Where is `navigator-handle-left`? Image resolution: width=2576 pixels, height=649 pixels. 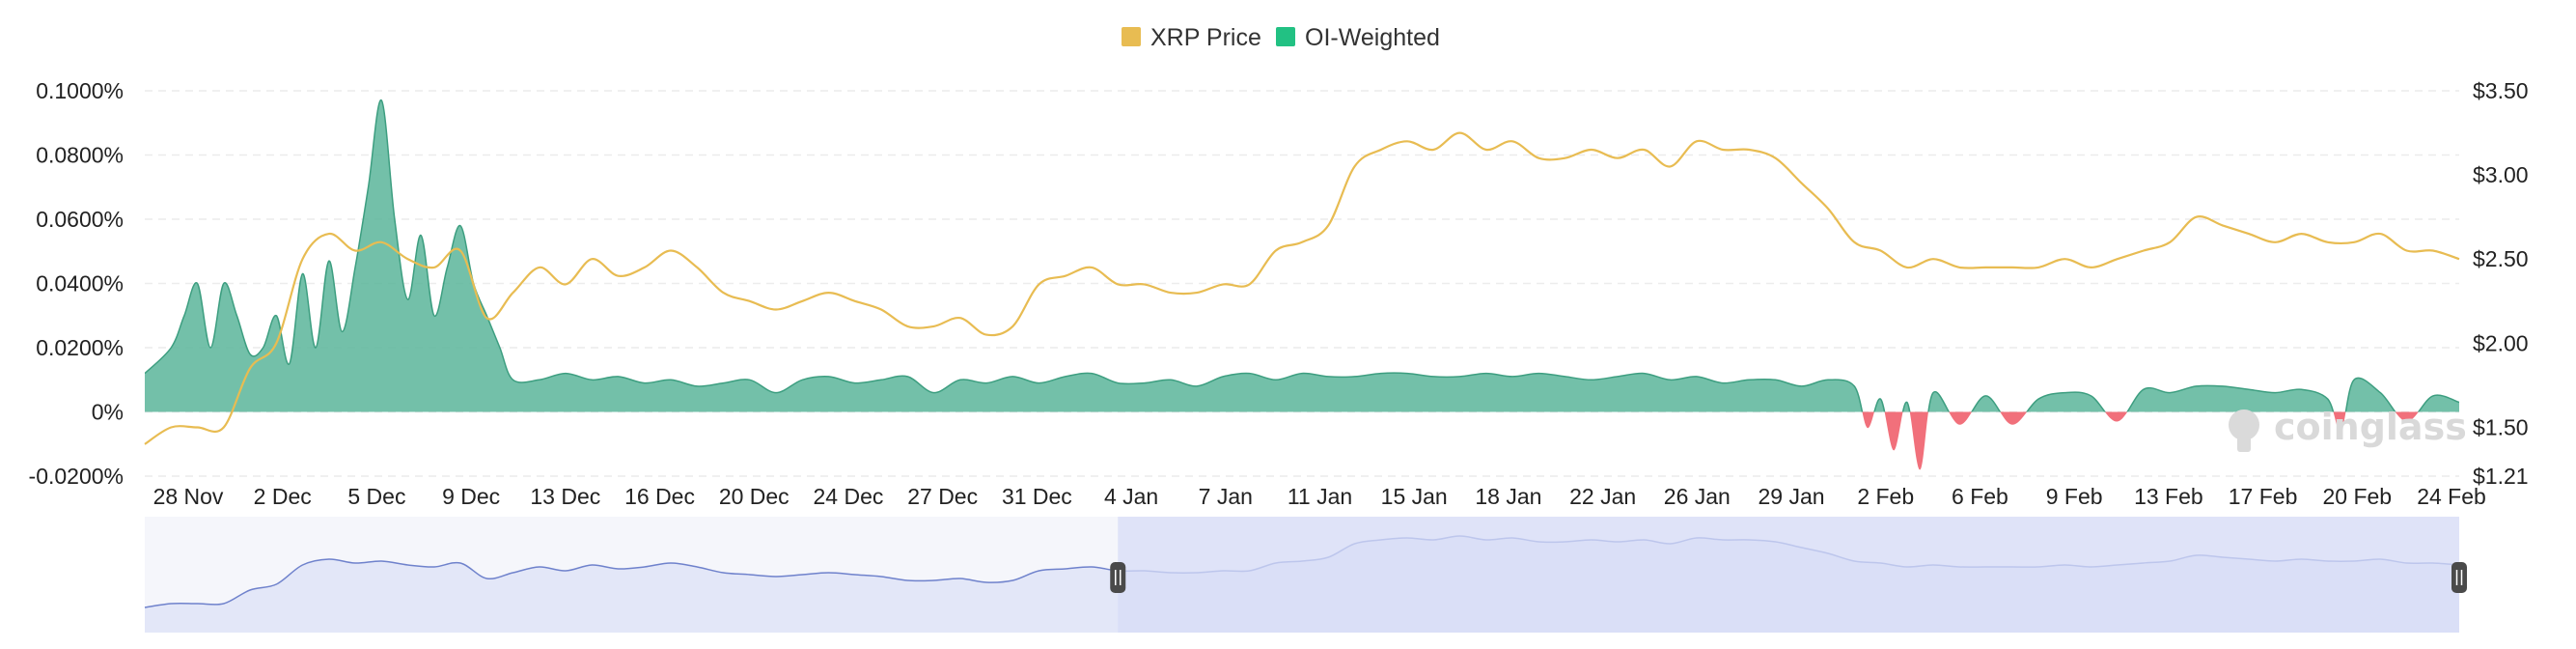 navigator-handle-left is located at coordinates (1118, 577).